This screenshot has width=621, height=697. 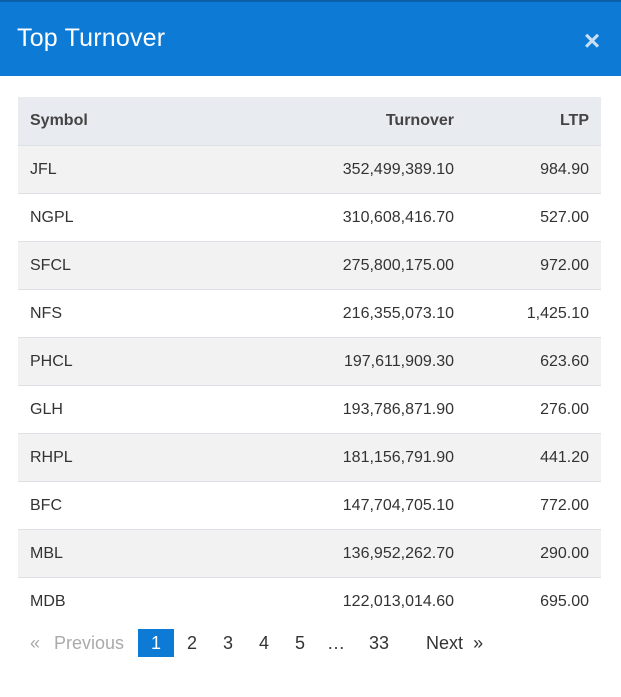 I want to click on table-row: NFS 216,355,073.10 1,425.10, so click(x=309, y=313).